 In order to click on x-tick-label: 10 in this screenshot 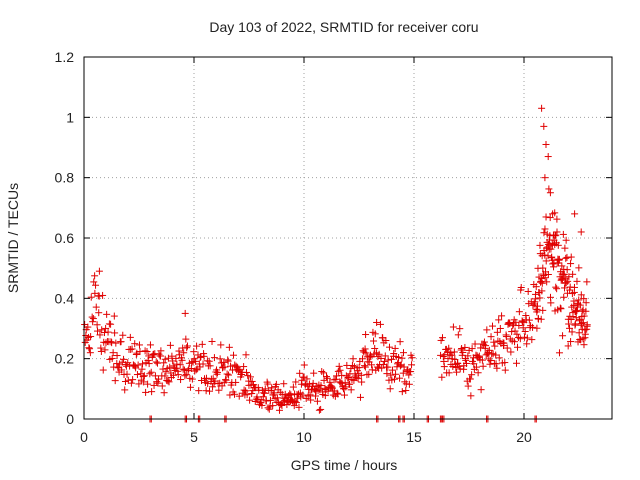, I will do `click(304, 437)`.